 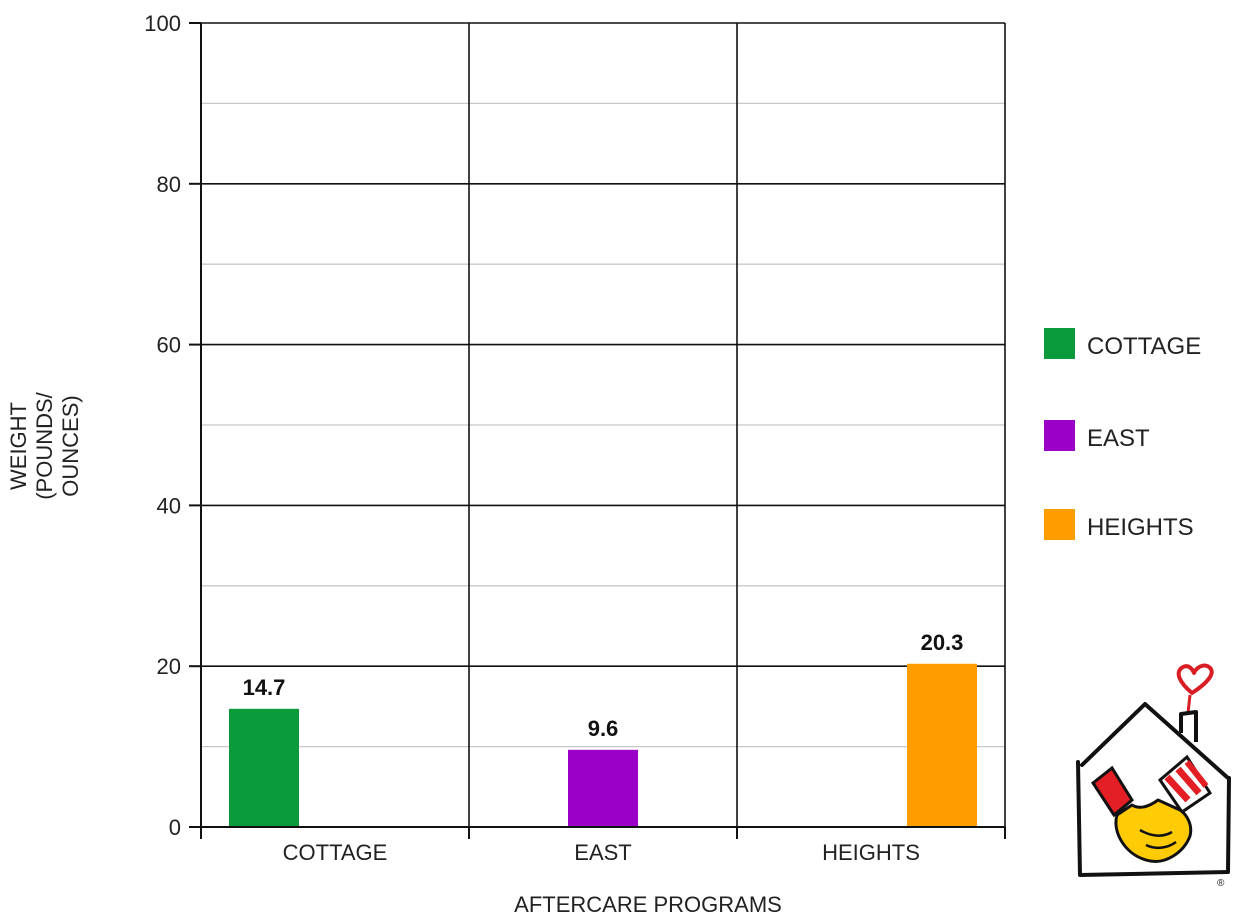 What do you see at coordinates (1118, 438) in the screenshot?
I see `legend-label-east: EAST` at bounding box center [1118, 438].